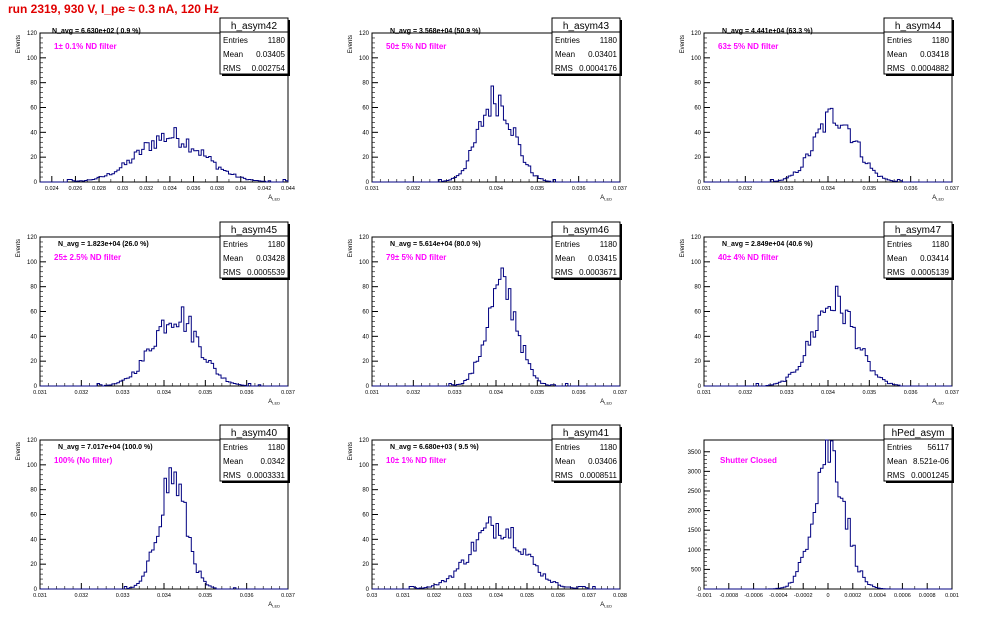 This screenshot has width=996, height=622. I want to click on x-tick-label: 0.0002, so click(852, 596).